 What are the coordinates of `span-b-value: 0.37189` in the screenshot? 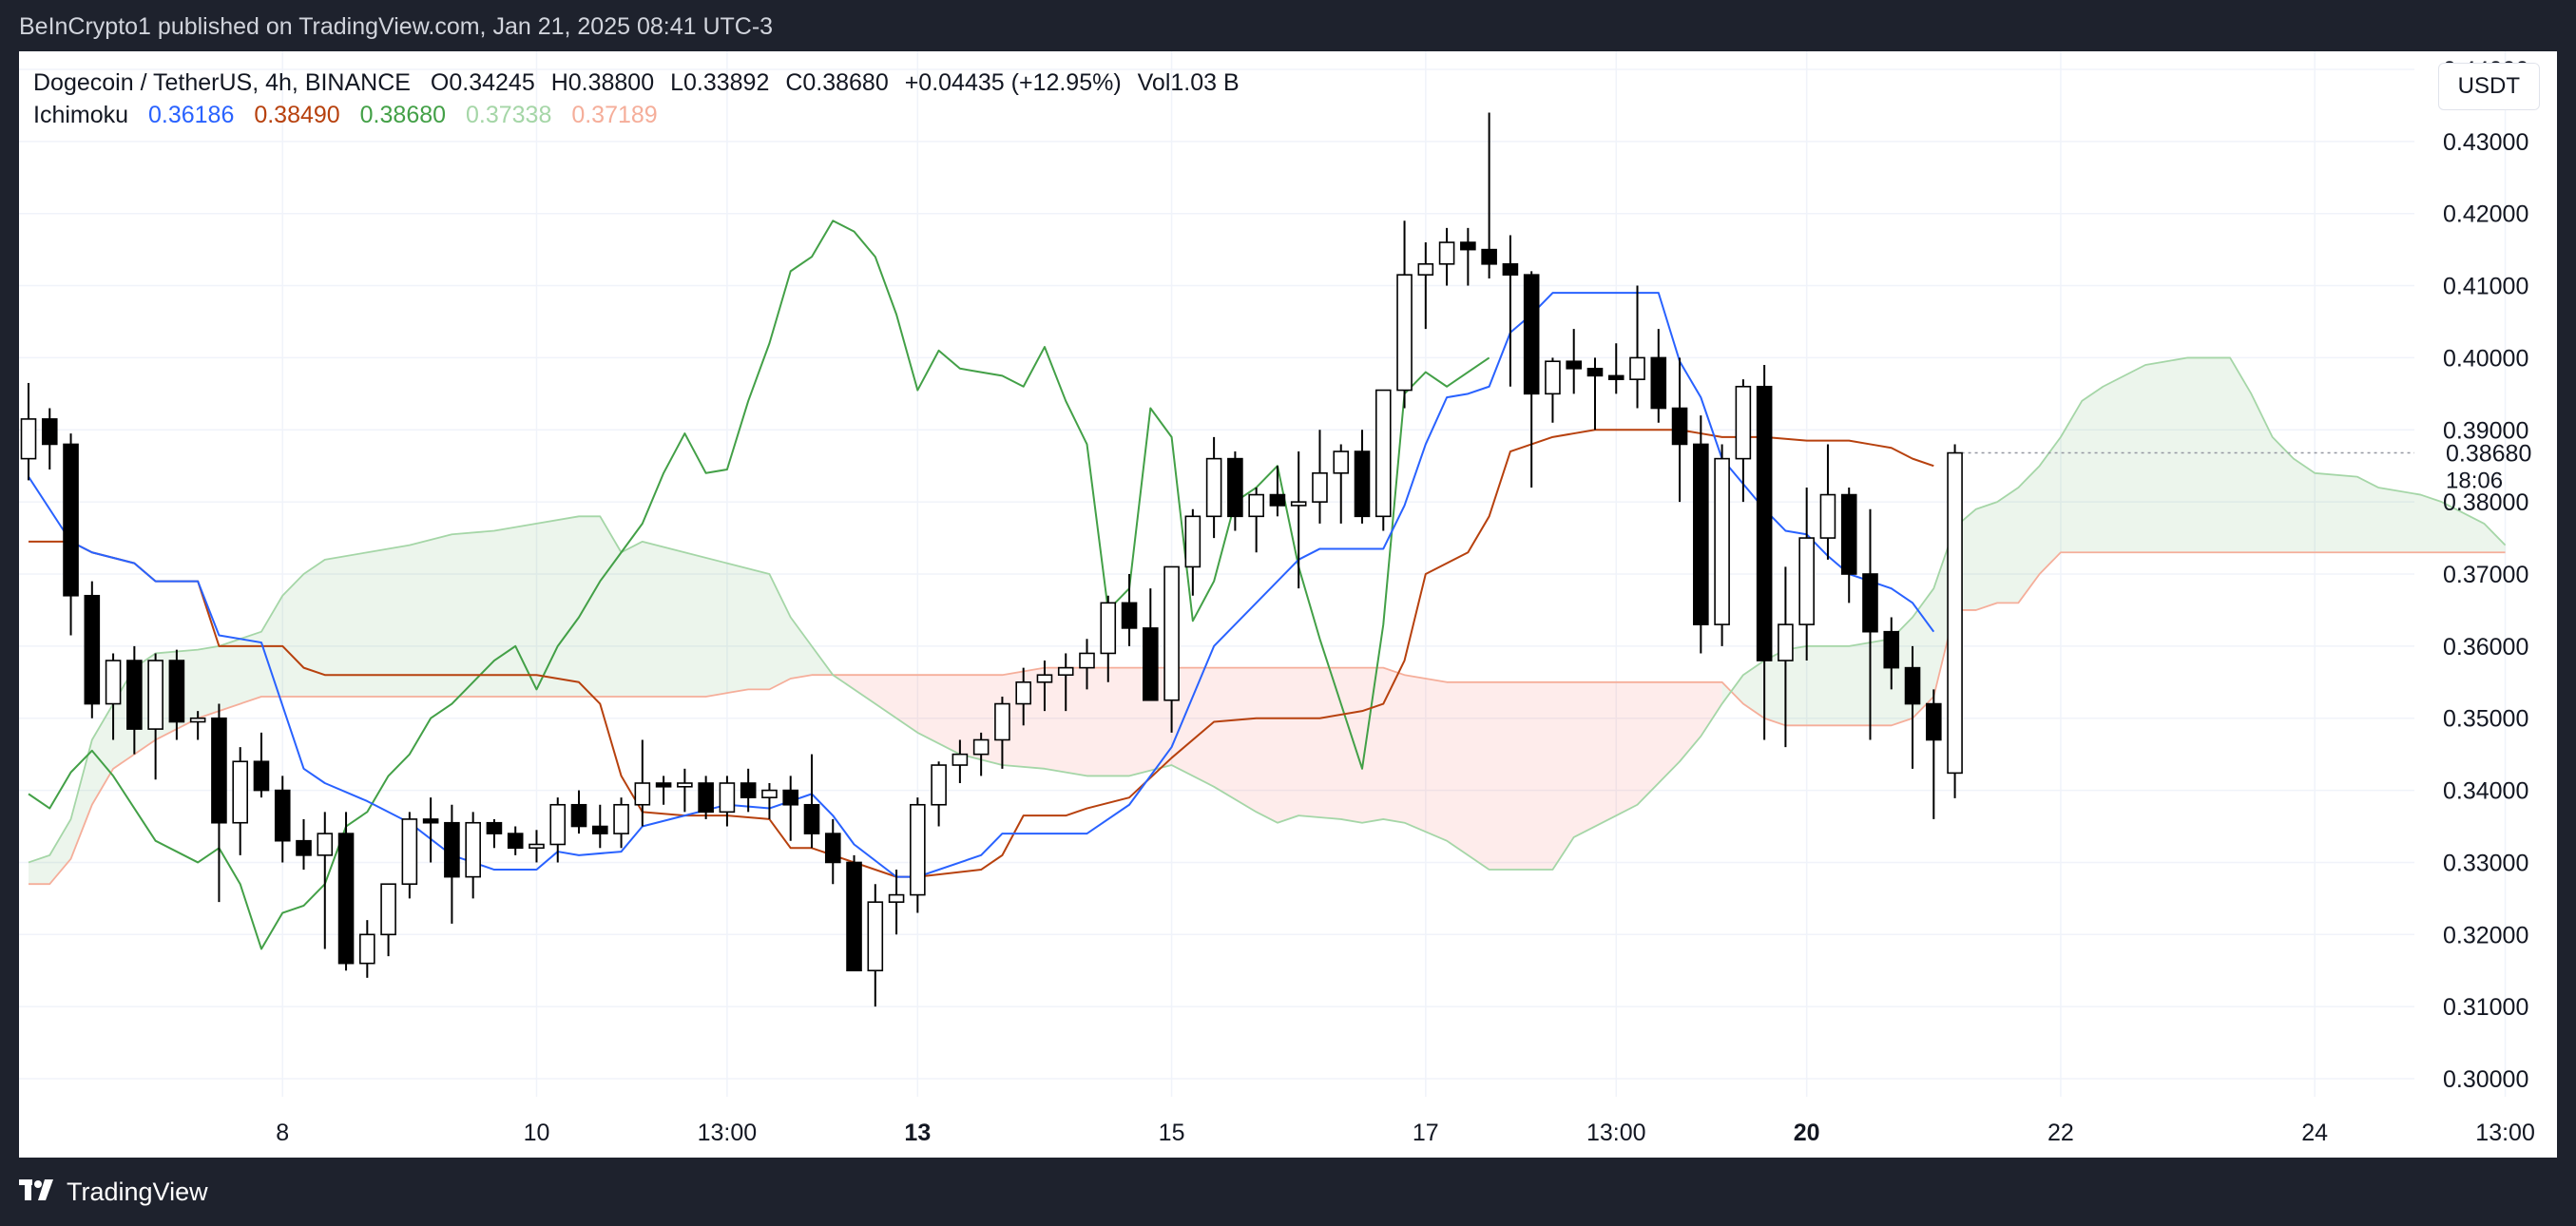 It's located at (614, 115).